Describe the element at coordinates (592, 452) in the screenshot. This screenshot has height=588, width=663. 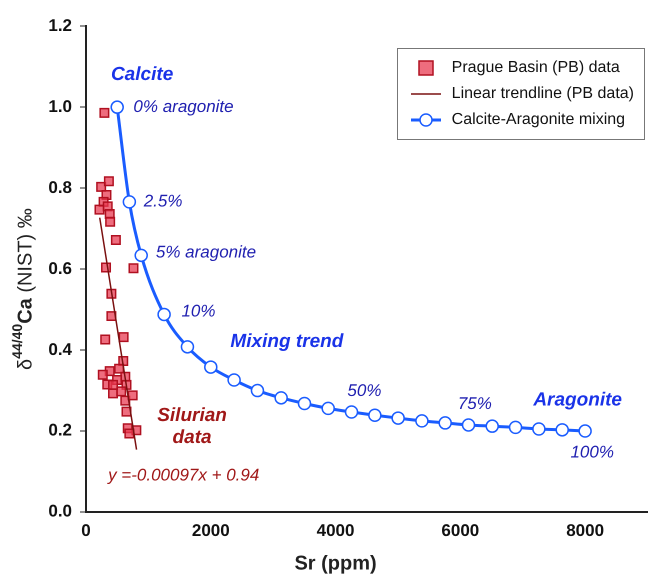
I see `annotation: 100%` at that location.